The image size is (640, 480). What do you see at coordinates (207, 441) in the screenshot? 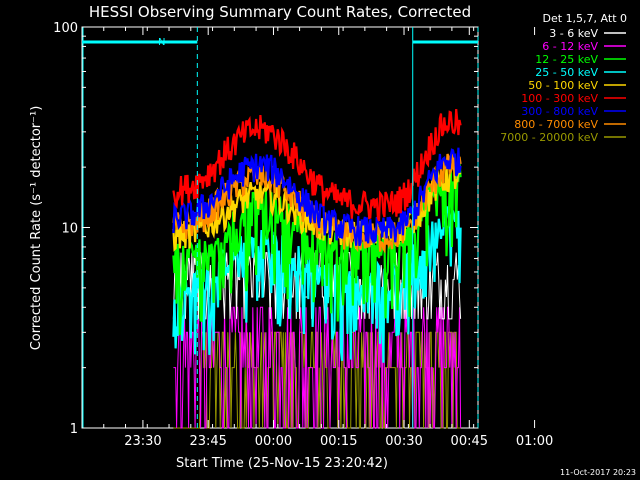
I see `x-tick-label: 23:45` at bounding box center [207, 441].